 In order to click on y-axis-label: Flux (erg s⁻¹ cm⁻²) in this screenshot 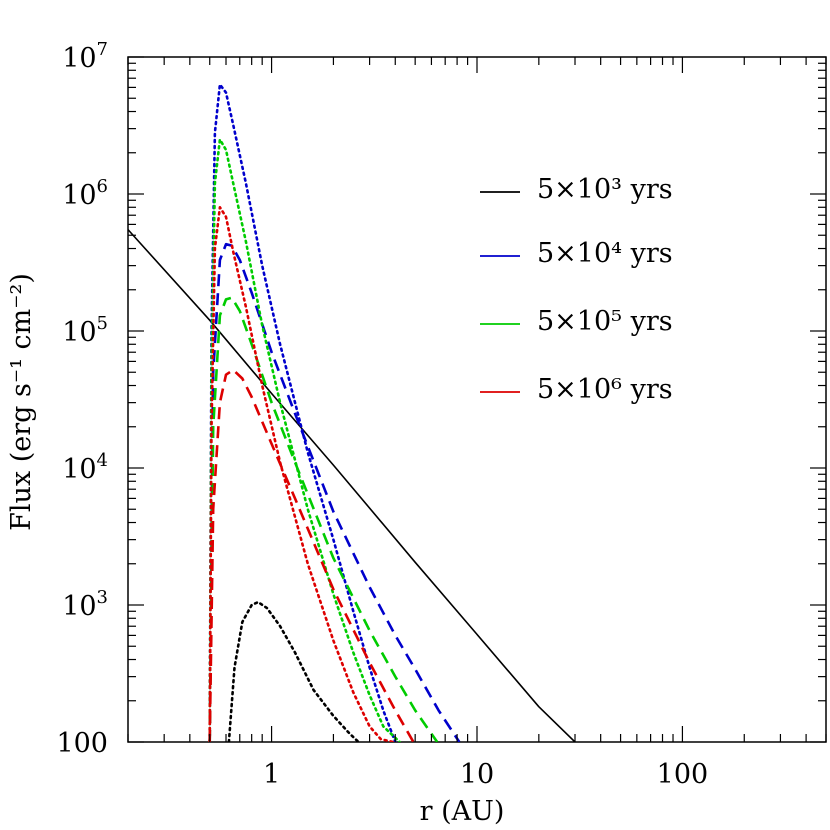, I will do `click(21, 402)`.